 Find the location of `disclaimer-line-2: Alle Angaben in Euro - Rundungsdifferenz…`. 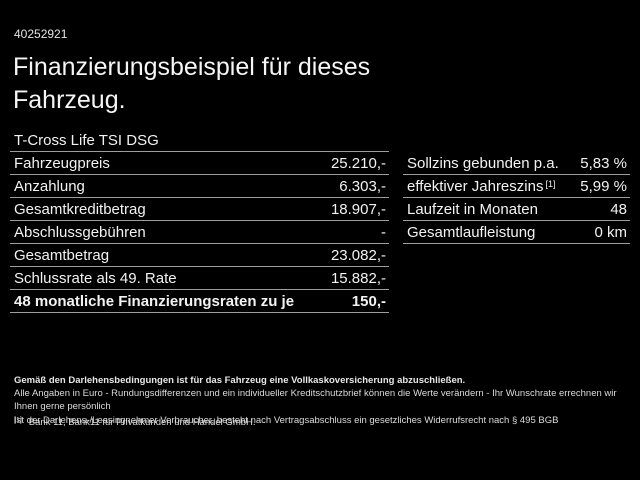

disclaimer-line-2: Alle Angaben in Euro - Rundungsdifferenz… is located at coordinates (315, 400).